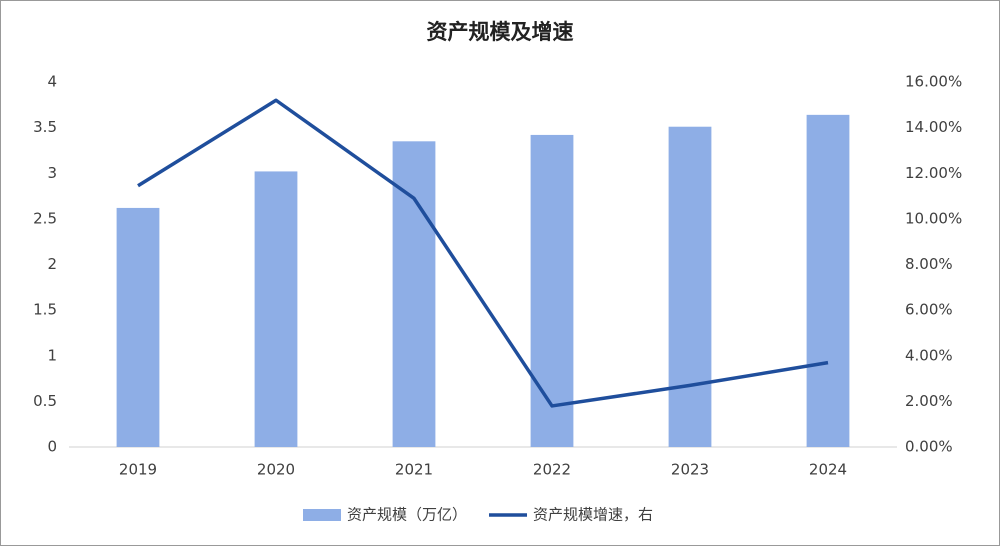 This screenshot has width=1000, height=546. I want to click on y2-tick-label: 16.00%, so click(933, 82).